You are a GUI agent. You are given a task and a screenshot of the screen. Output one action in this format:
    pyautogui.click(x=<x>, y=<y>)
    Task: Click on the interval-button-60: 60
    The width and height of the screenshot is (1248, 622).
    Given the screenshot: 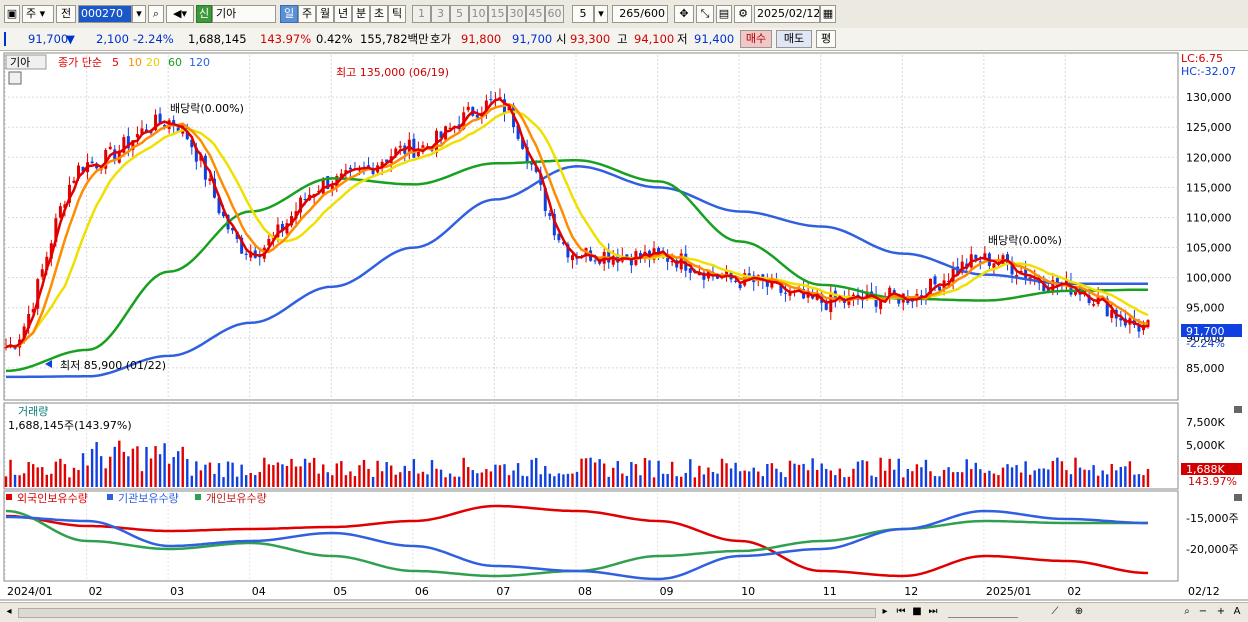 What is the action you would take?
    pyautogui.click(x=554, y=14)
    